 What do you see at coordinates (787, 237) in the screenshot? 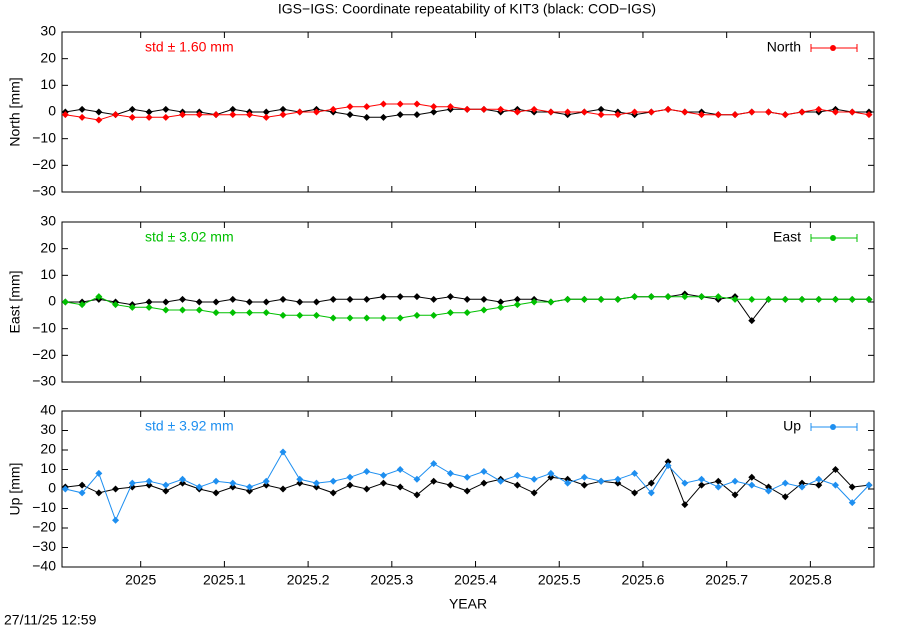
I see `legend-label: East` at bounding box center [787, 237].